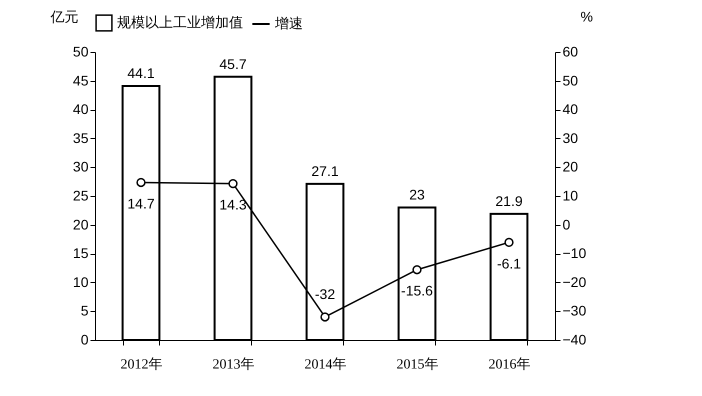  Describe the element at coordinates (509, 364) in the screenshot. I see `x-tick-label: 2016年` at that location.